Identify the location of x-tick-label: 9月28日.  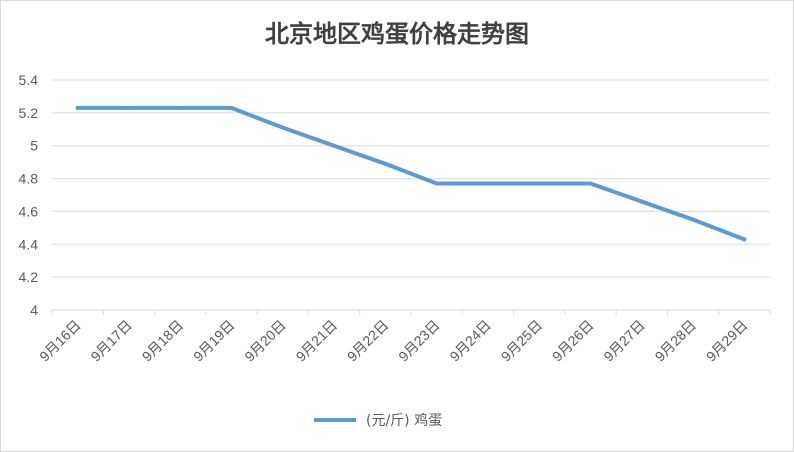
(676, 341).